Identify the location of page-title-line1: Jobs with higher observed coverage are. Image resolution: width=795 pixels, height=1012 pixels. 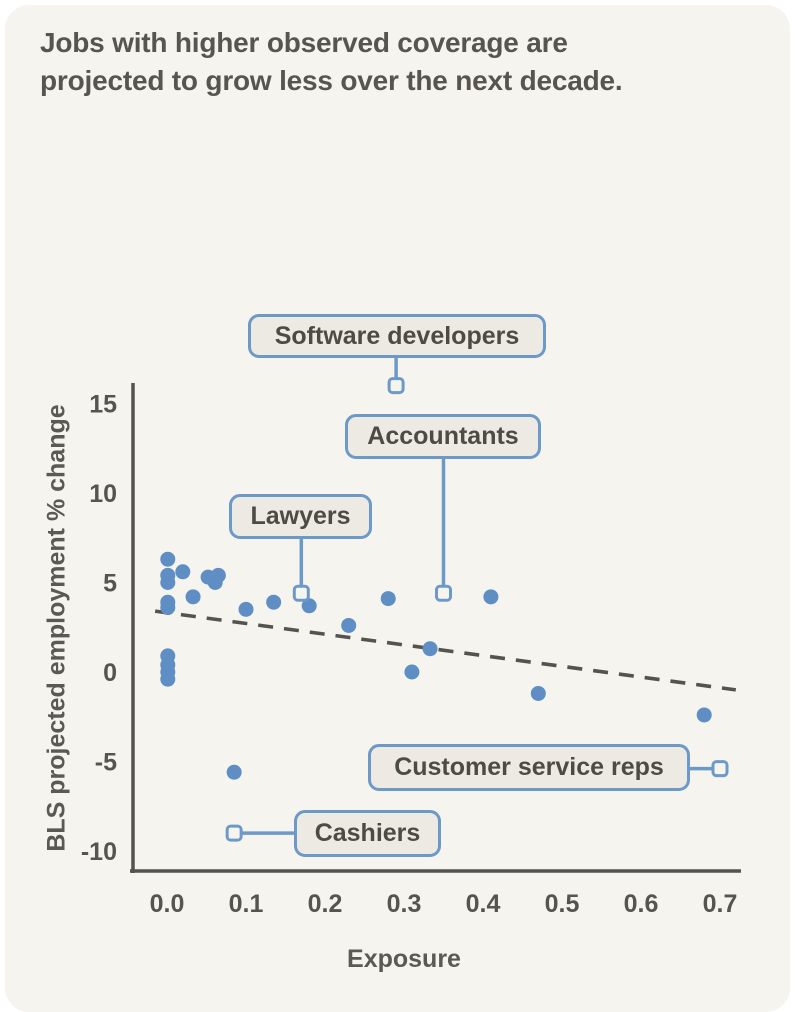
(304, 42).